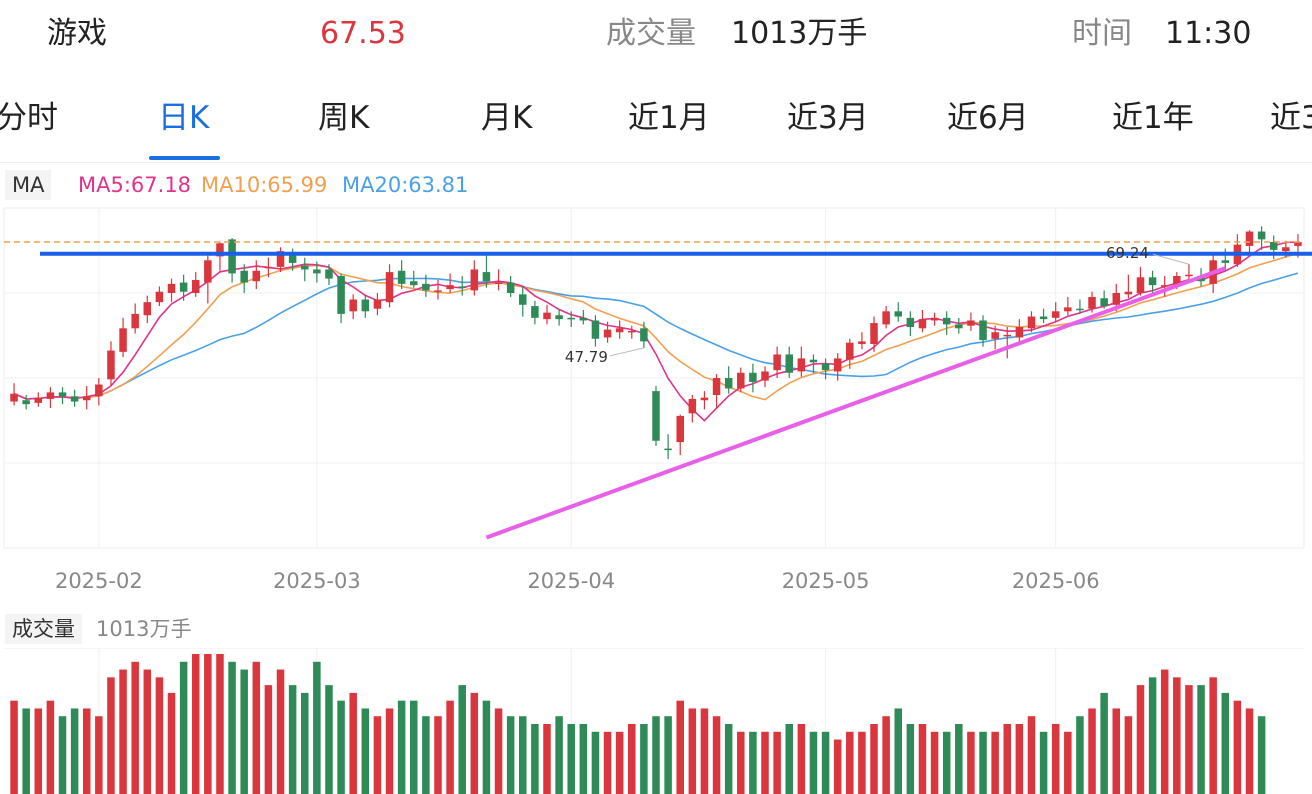  Describe the element at coordinates (144, 629) in the screenshot. I see `volume-panel-value: 1013万手` at that location.